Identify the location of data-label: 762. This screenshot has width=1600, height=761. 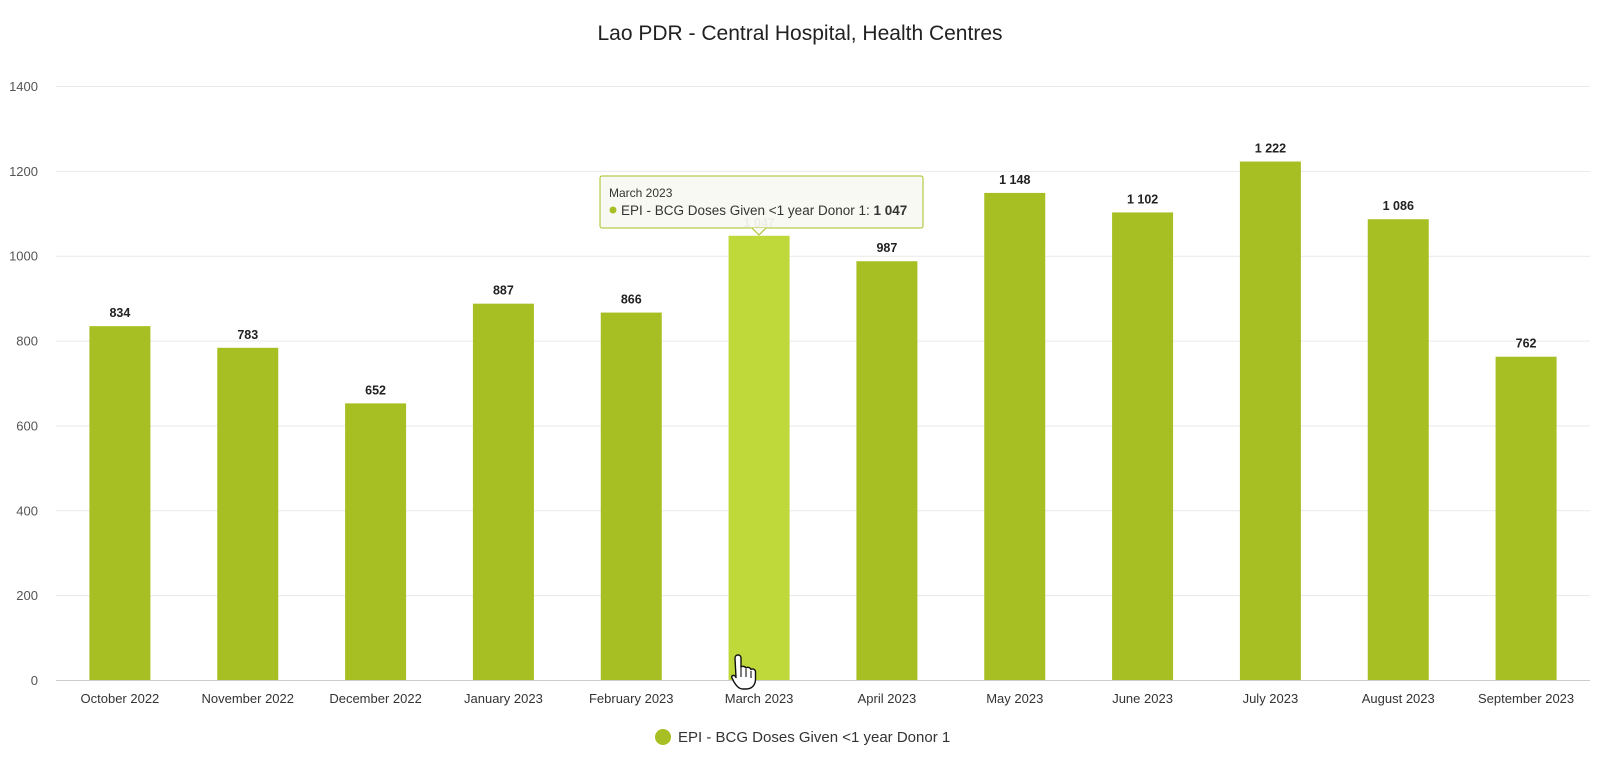
(1526, 344).